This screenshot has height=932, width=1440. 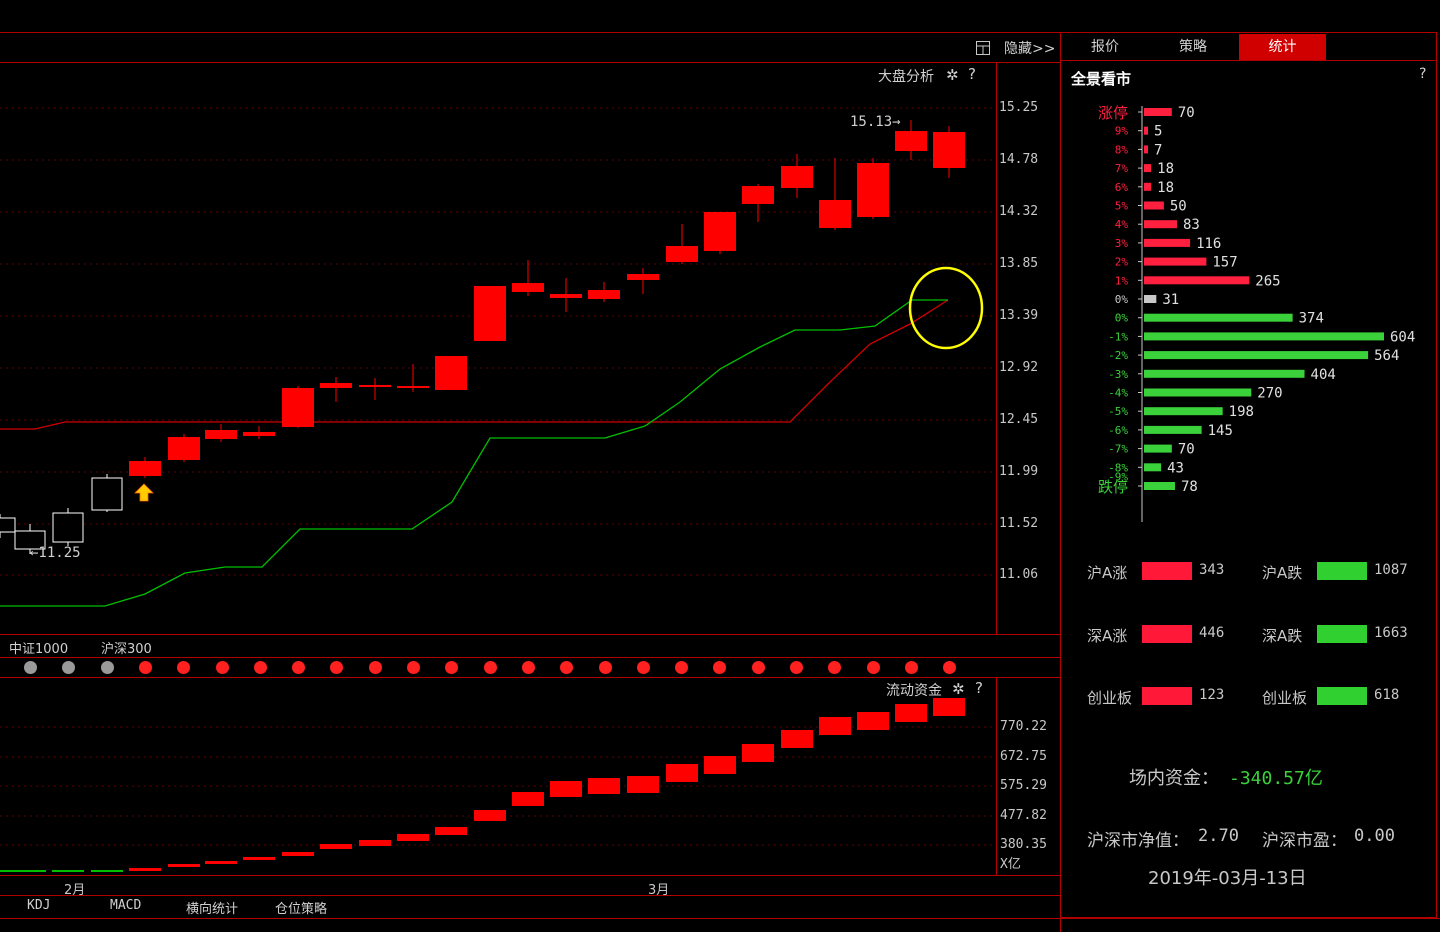 What do you see at coordinates (1304, 841) in the screenshot?
I see `pe-label: 沪深市盈：` at bounding box center [1304, 841].